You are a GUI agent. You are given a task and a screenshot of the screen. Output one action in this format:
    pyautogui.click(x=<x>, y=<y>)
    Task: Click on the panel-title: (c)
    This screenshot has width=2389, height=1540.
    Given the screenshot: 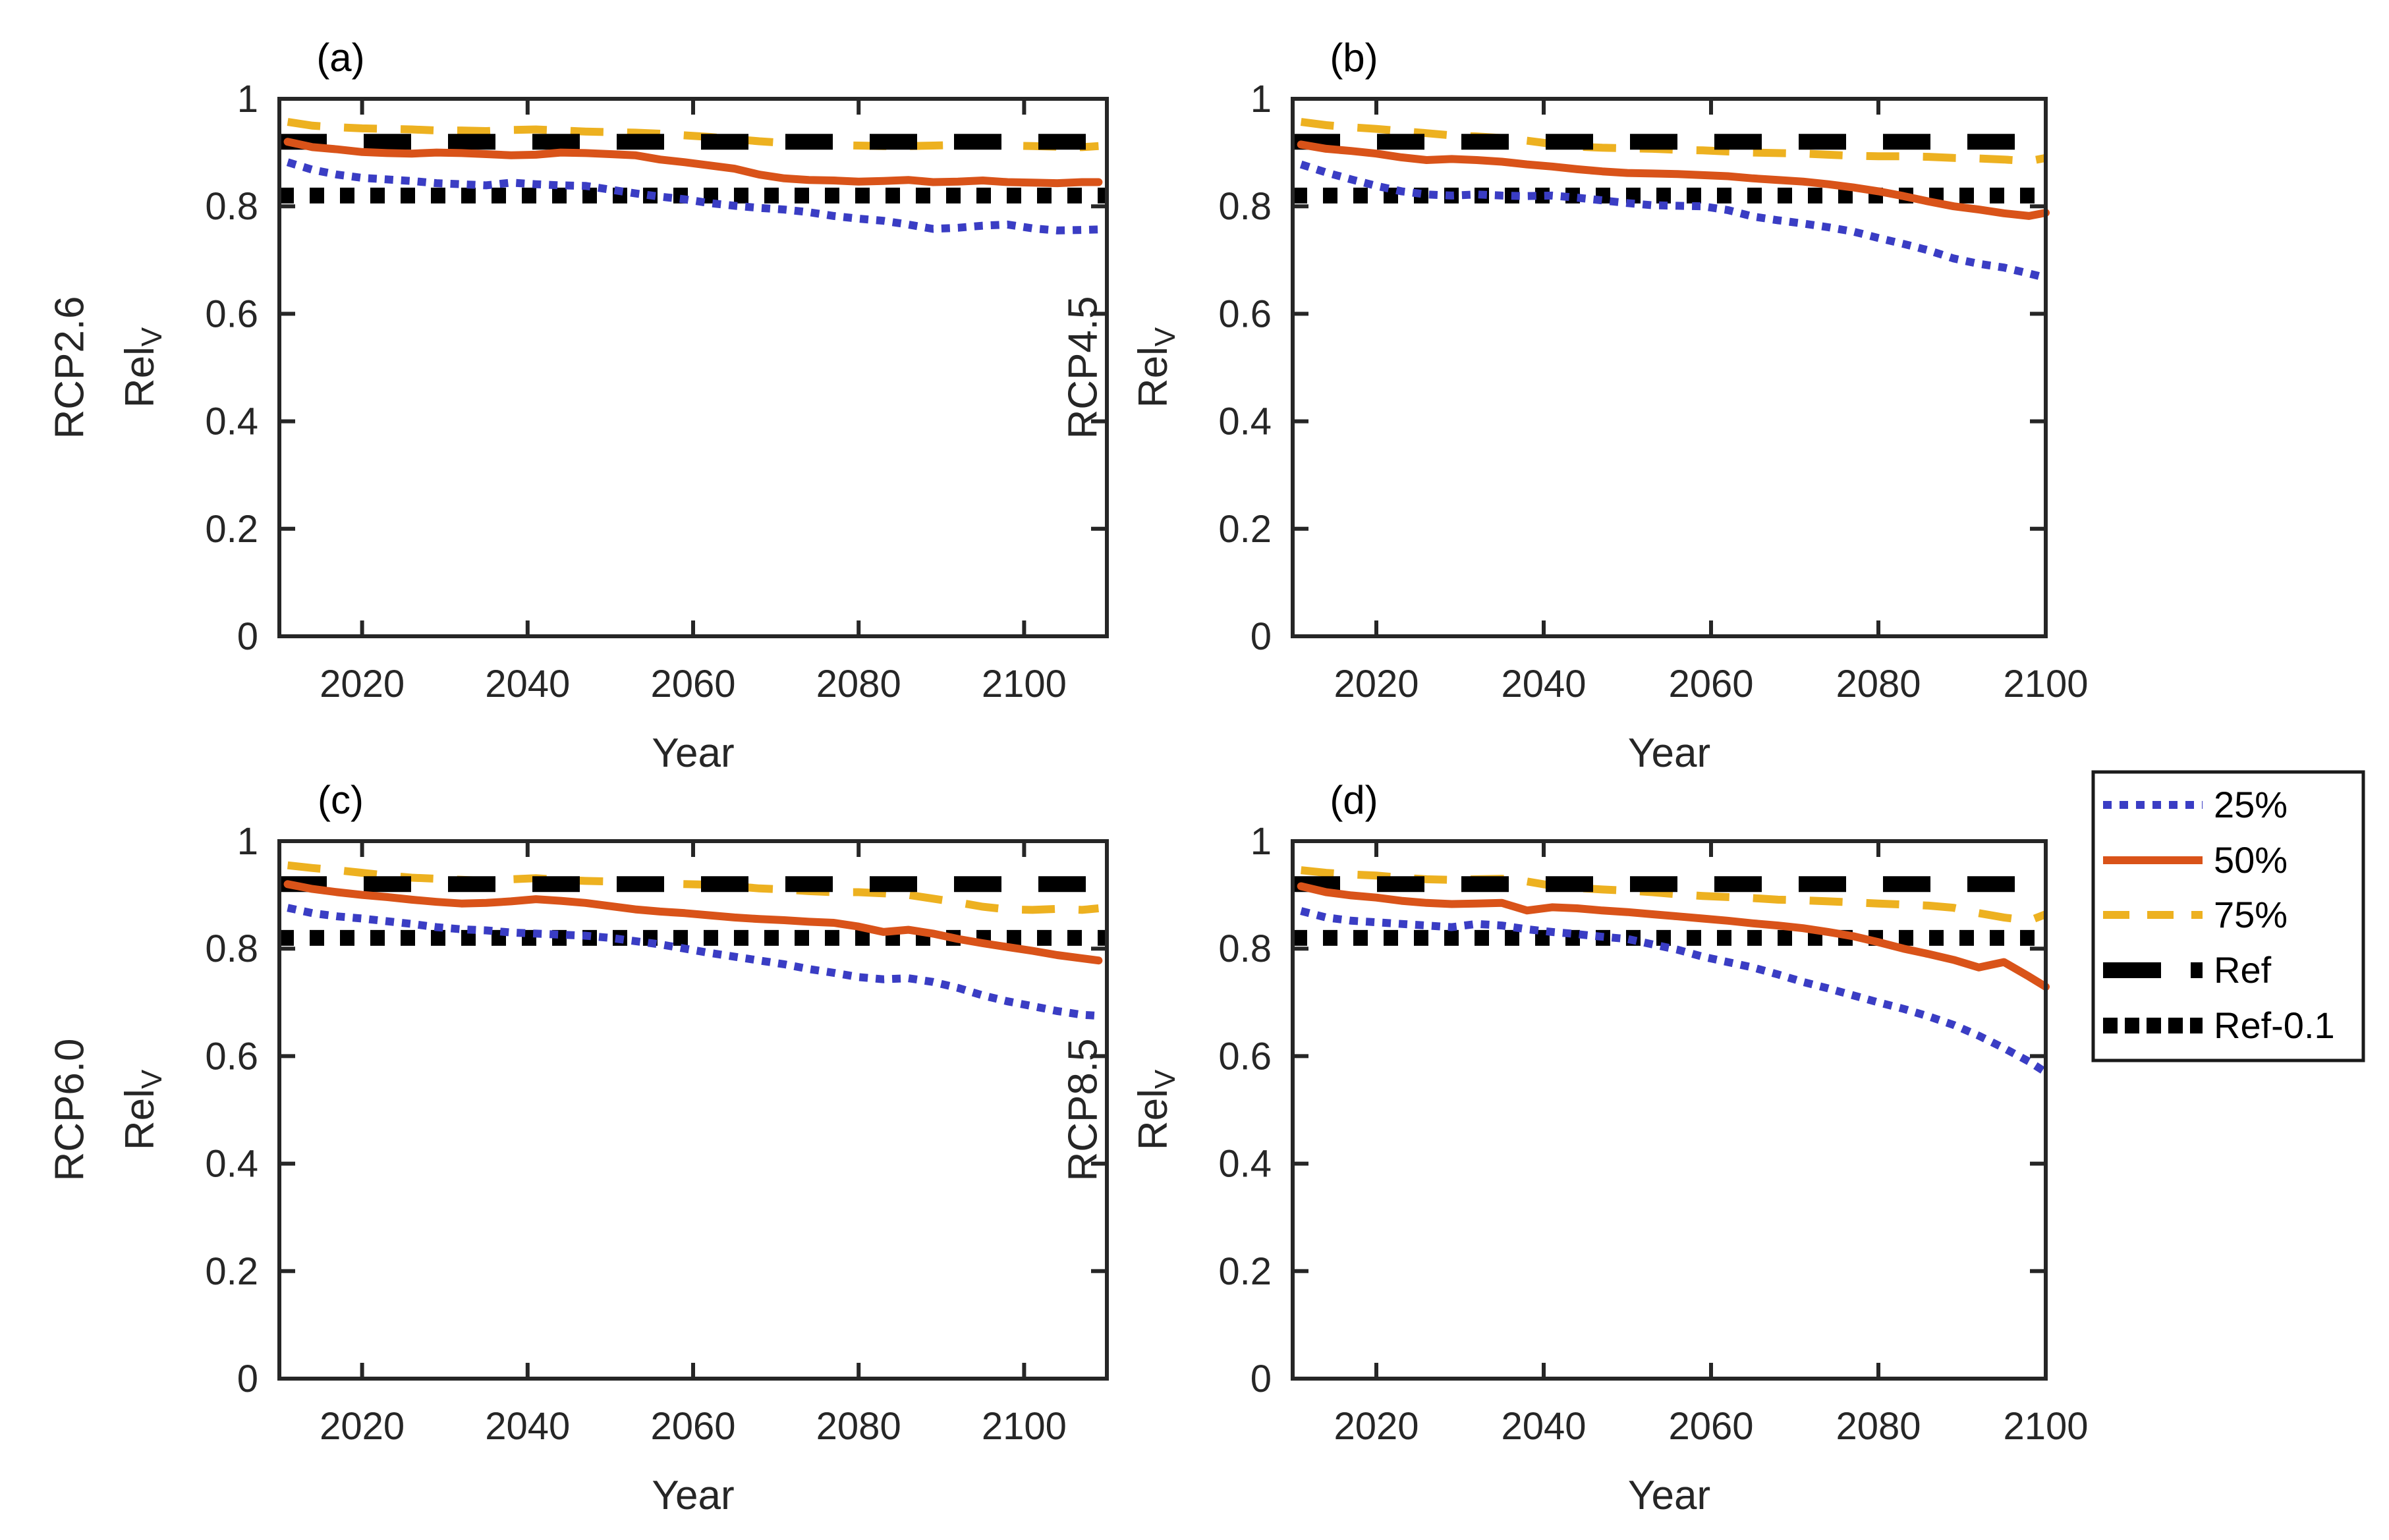 What is the action you would take?
    pyautogui.click(x=341, y=800)
    